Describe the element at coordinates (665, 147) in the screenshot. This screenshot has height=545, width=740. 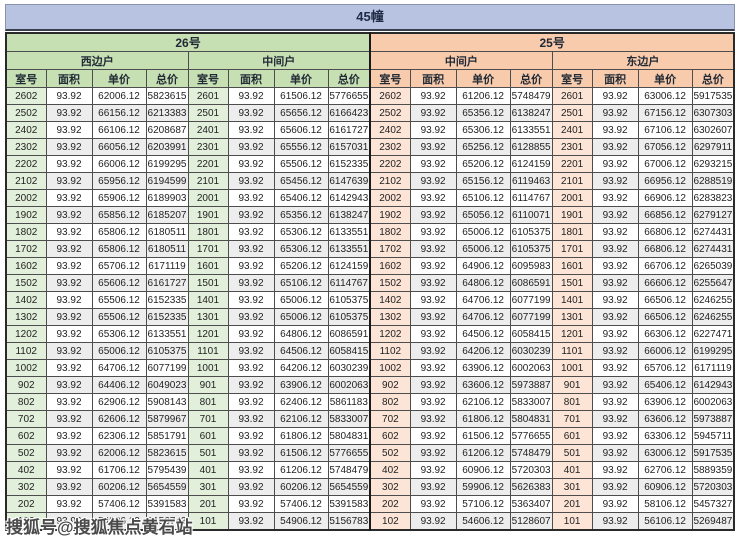
I see `unit-price-cell: 67056.12` at that location.